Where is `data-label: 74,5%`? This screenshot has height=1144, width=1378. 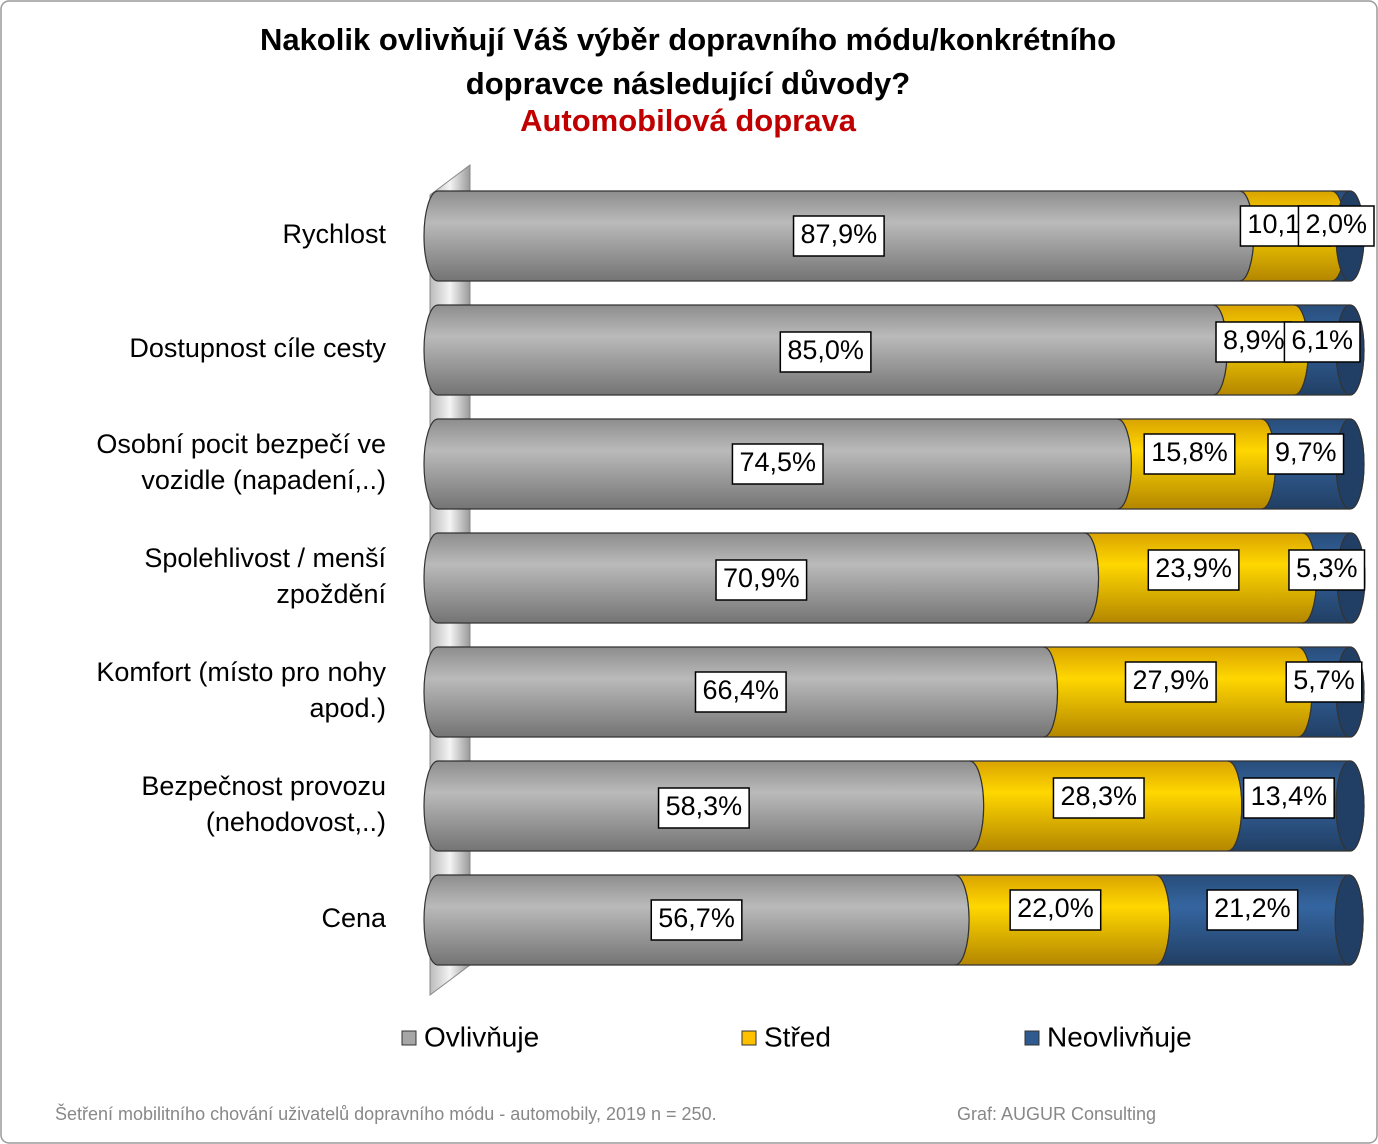
data-label: 74,5% is located at coordinates (777, 462).